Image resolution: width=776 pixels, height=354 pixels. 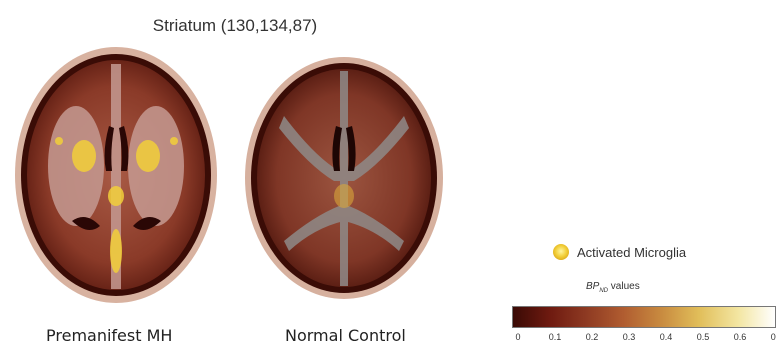 What do you see at coordinates (613, 287) in the screenshot?
I see `colorbar-title: BPND values` at bounding box center [613, 287].